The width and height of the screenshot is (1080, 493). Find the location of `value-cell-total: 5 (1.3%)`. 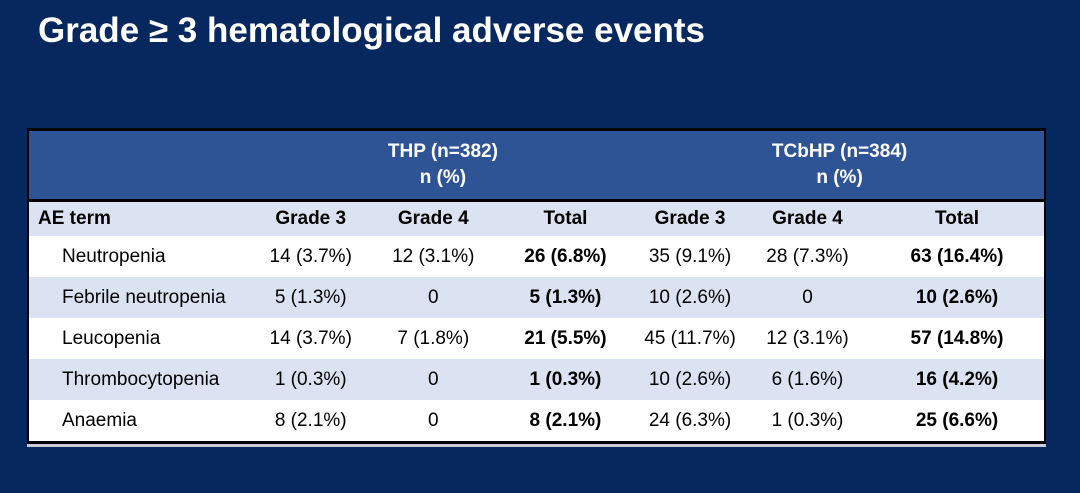

value-cell-total: 5 (1.3%) is located at coordinates (565, 297).